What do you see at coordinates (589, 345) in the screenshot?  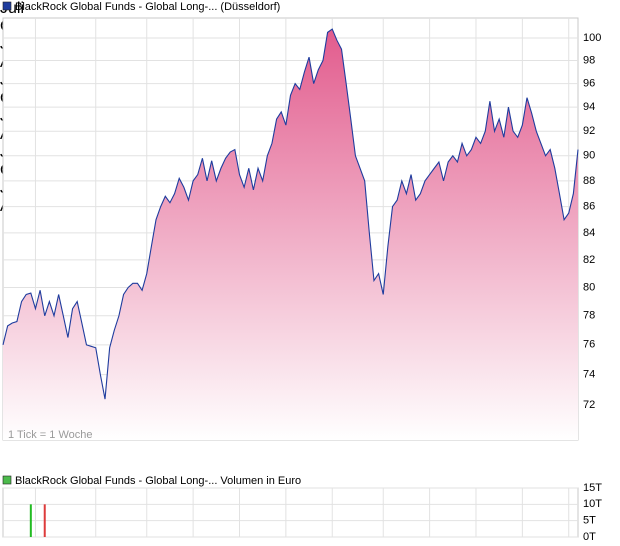 I see `y-tick-label: 76` at bounding box center [589, 345].